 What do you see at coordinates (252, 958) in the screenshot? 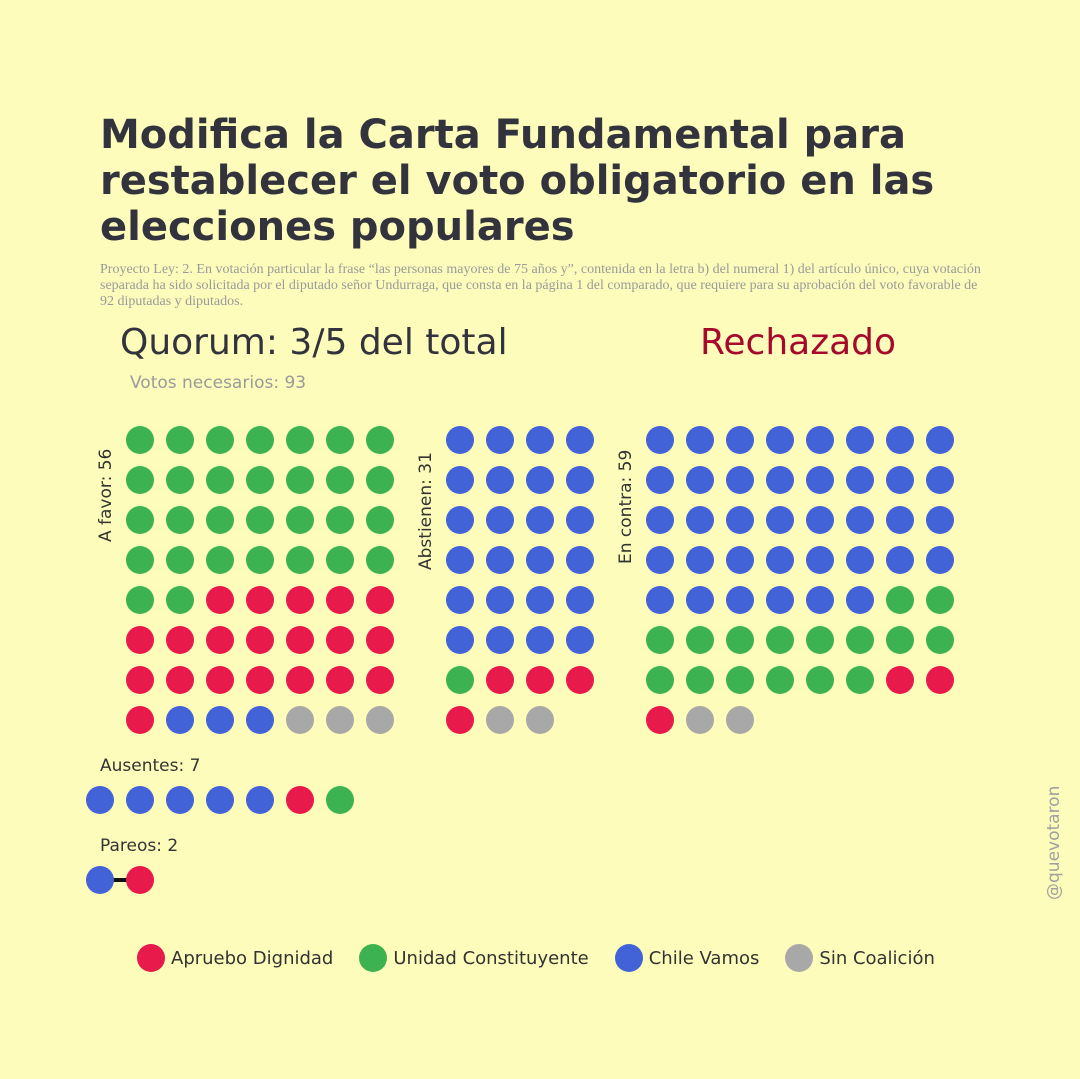
I see `legend-label-apruebo: Apruebo Dignidad` at bounding box center [252, 958].